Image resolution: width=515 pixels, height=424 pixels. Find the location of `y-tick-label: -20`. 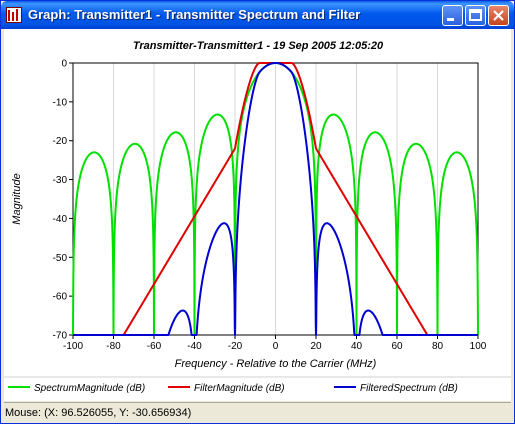

y-tick-label: -20 is located at coordinates (60, 141).